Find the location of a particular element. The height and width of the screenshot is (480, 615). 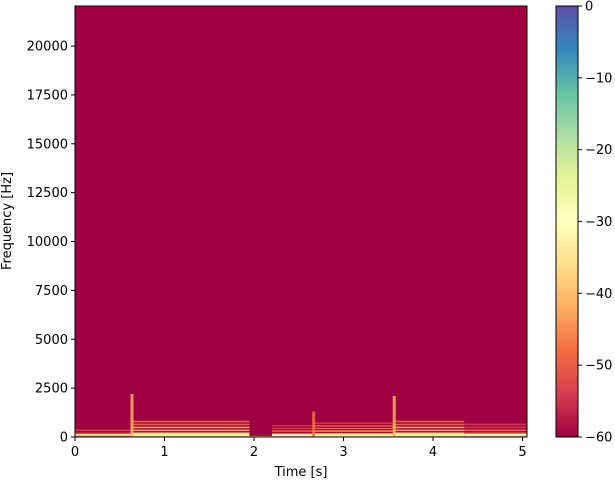

y-tick-label: 17500 is located at coordinates (47, 95).